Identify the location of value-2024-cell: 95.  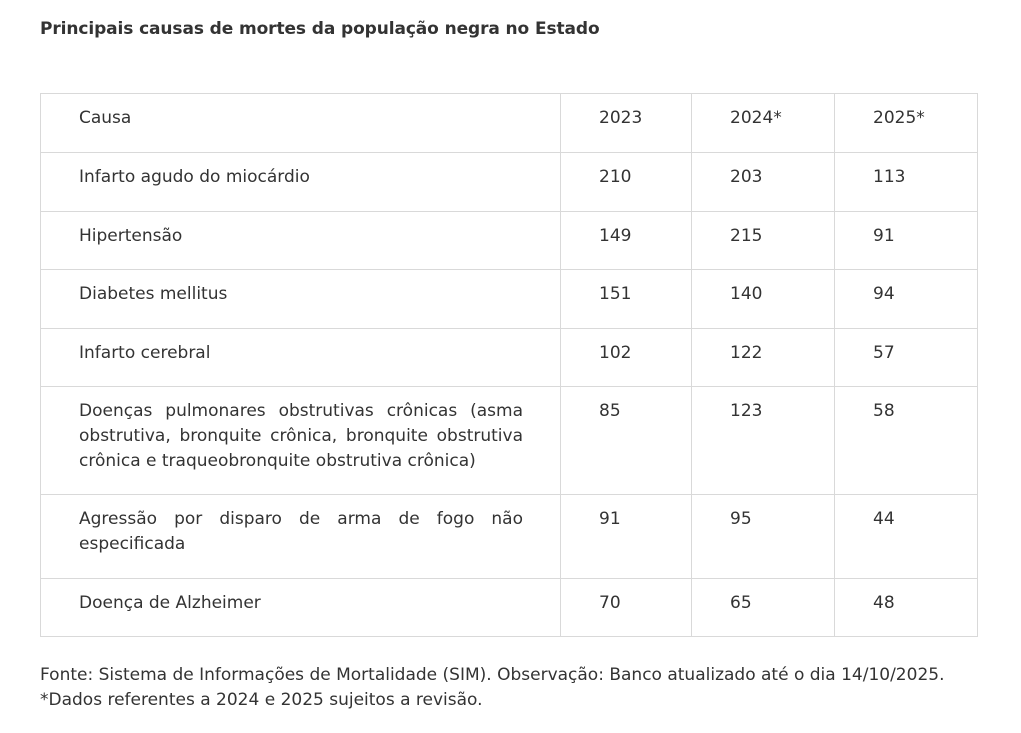
(763, 536).